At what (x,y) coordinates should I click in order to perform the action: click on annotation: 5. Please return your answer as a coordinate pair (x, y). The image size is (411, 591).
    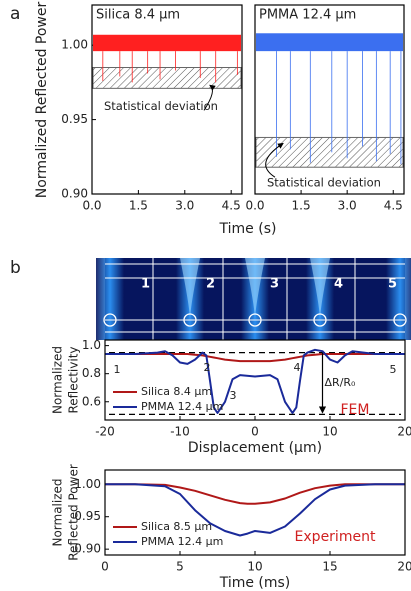
    Looking at the image, I should click on (393, 369).